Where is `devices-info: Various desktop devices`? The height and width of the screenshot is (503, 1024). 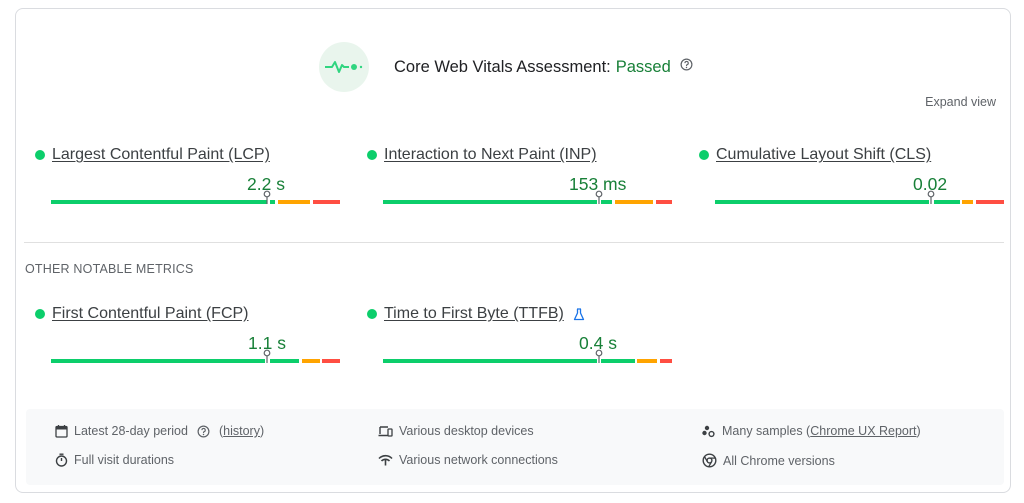 devices-info: Various desktop devices is located at coordinates (456, 431).